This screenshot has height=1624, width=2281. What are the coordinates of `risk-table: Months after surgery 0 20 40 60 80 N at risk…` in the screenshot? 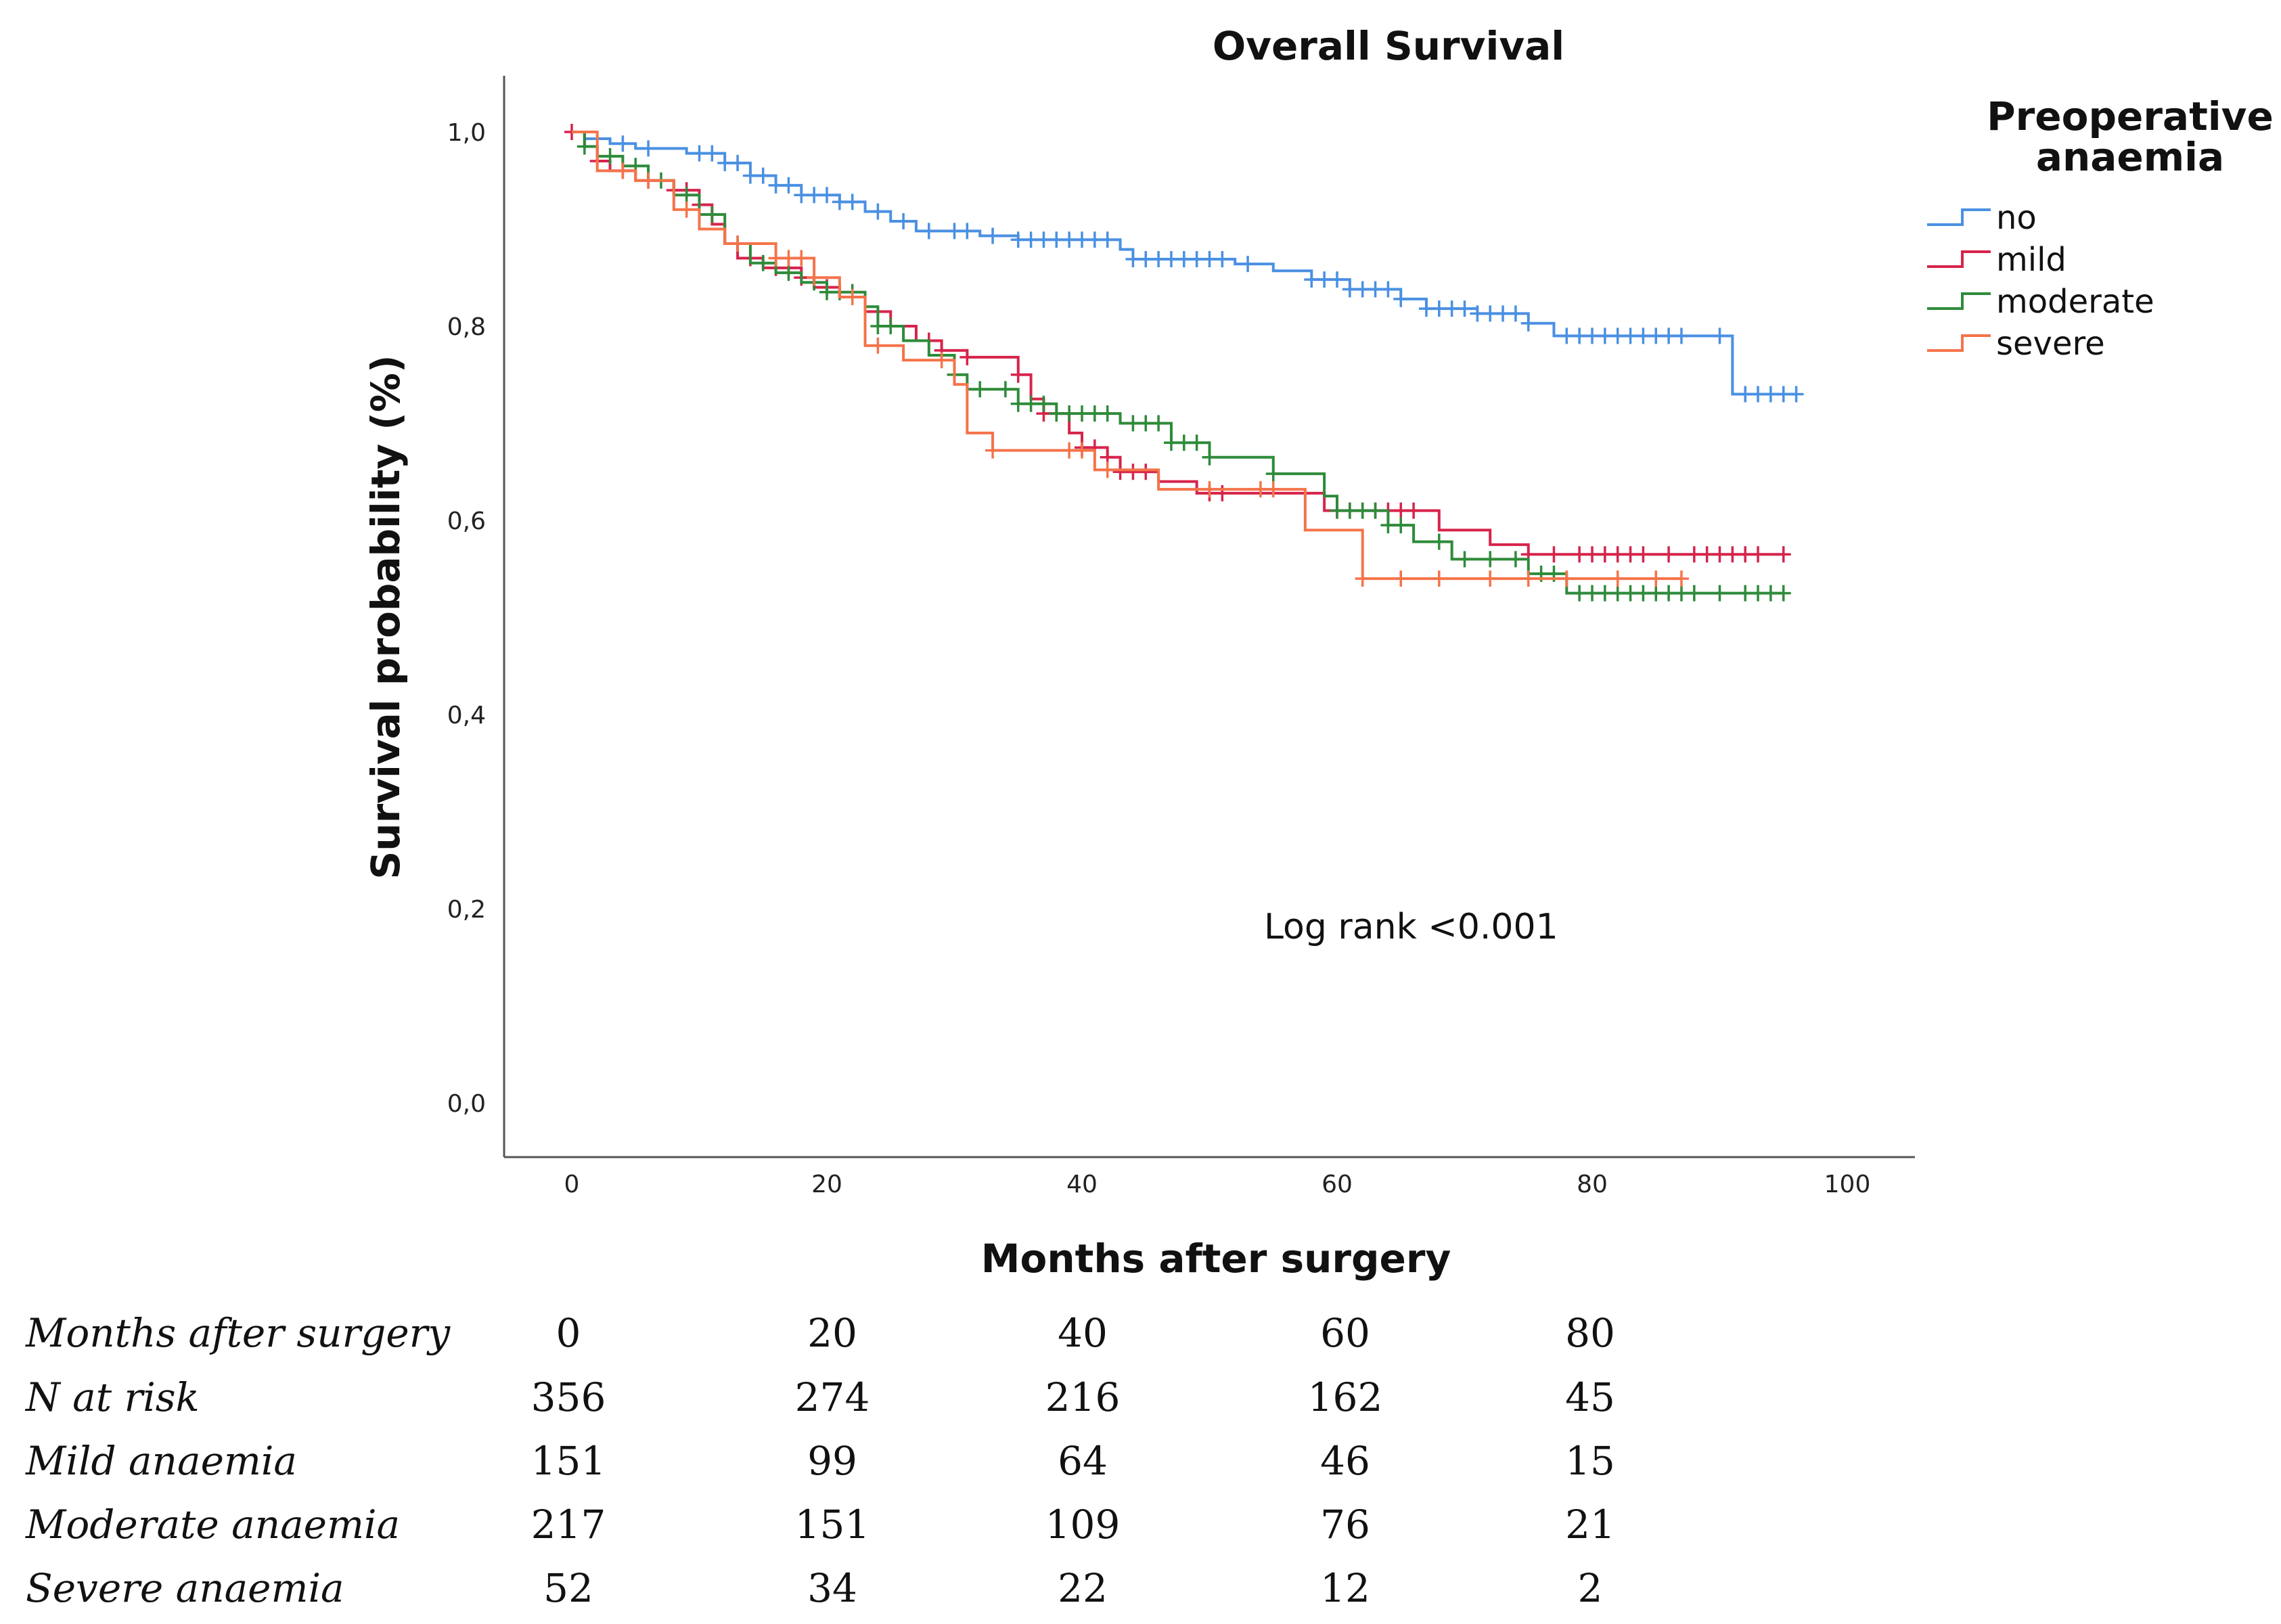 It's located at (820, 1460).